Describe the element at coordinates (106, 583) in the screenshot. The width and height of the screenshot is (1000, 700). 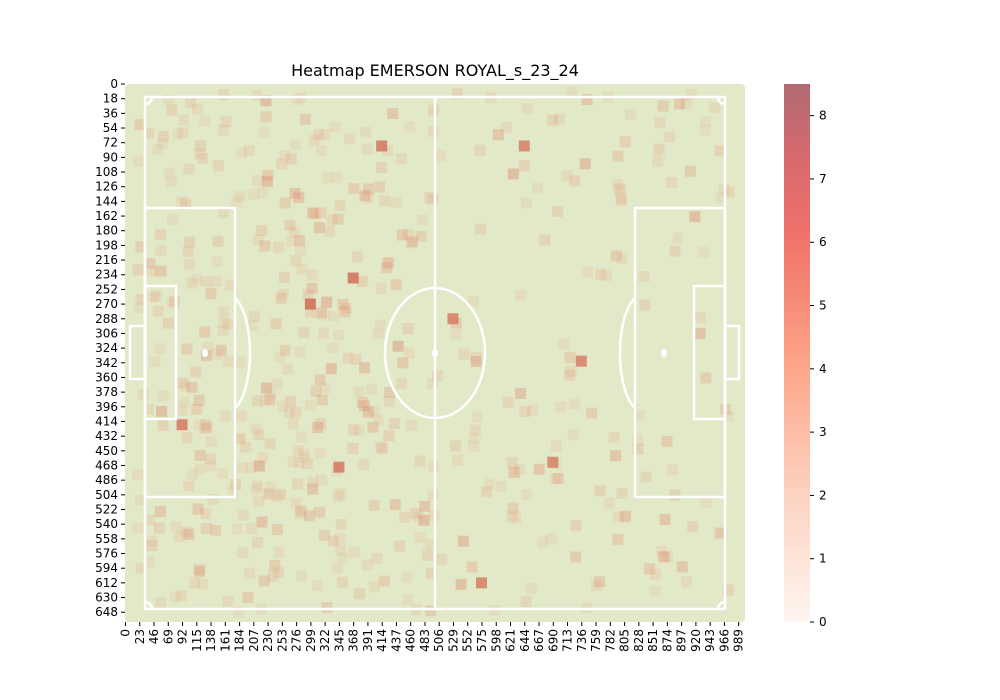
I see `y-tick-label: 612` at that location.